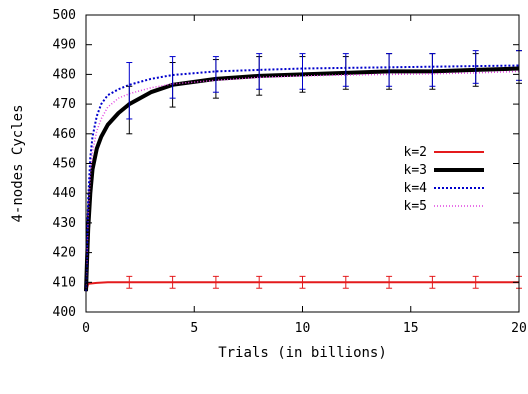 This screenshot has height=394, width=528. Describe the element at coordinates (411, 328) in the screenshot. I see `x-tick-label: 15` at that location.